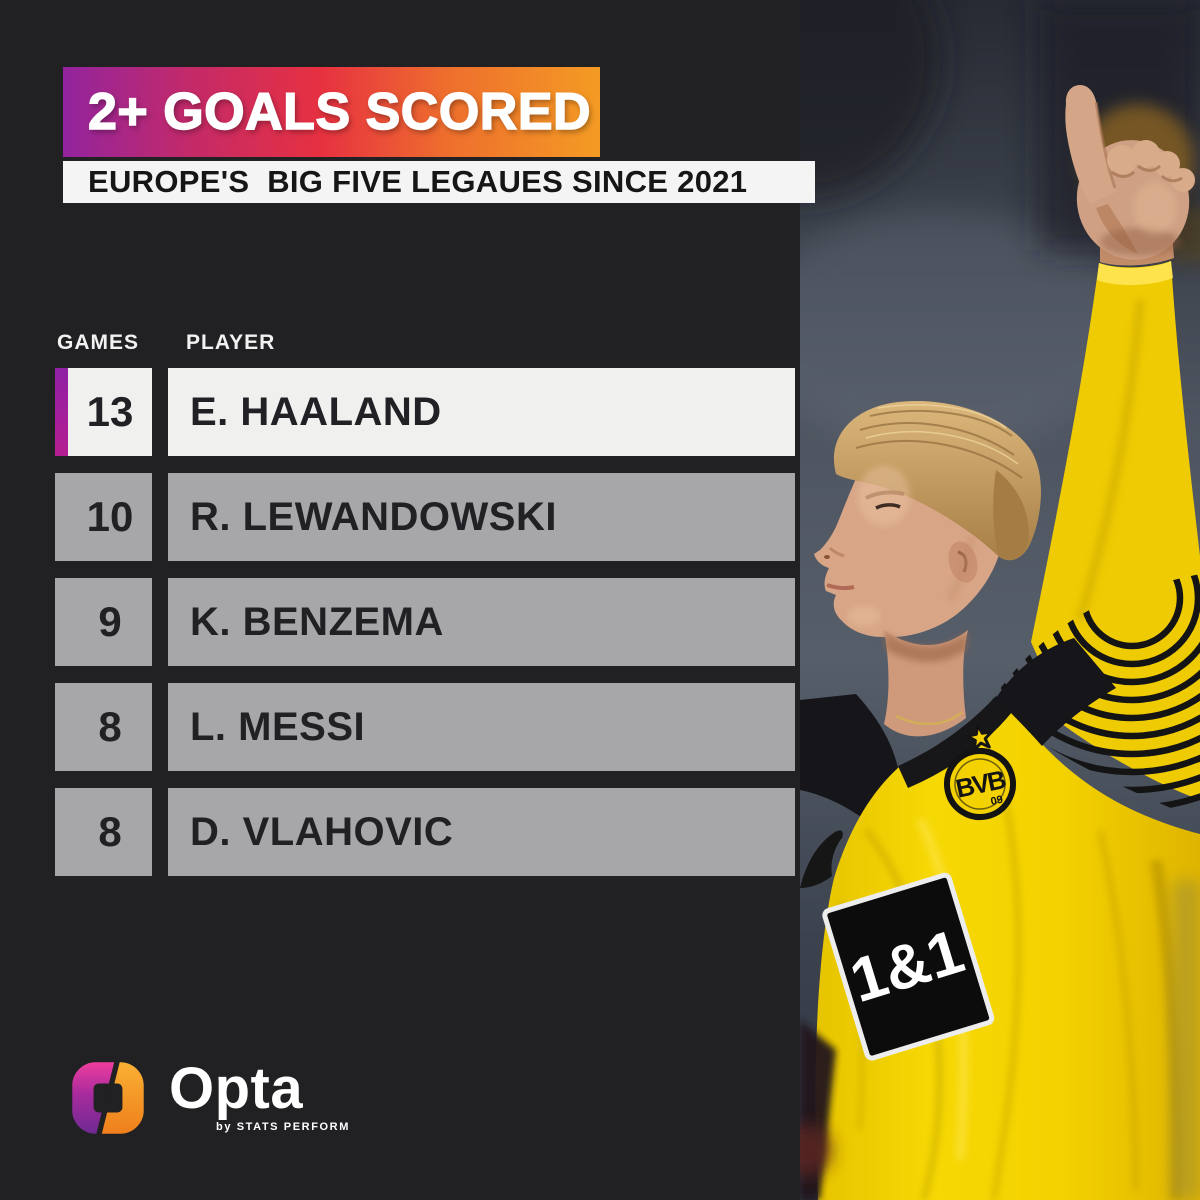 The height and width of the screenshot is (1200, 1200). Describe the element at coordinates (821, 859) in the screenshot. I see `puma-logo-icon` at that location.